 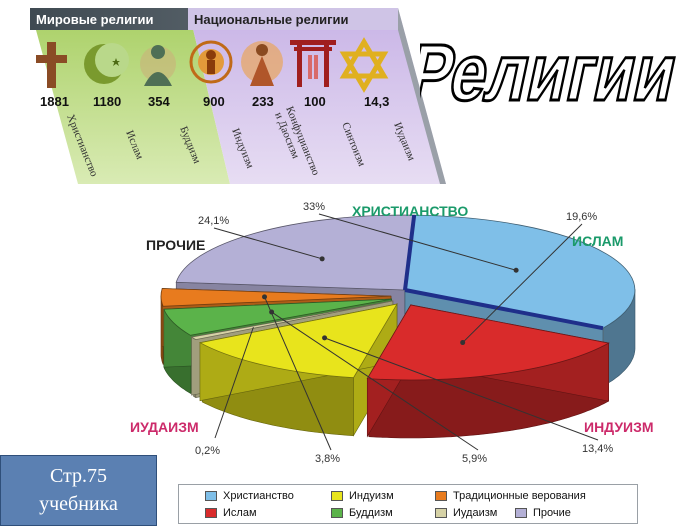 What do you see at coordinates (597, 449) in the screenshot?
I see `percent-label: 13,4%` at bounding box center [597, 449].